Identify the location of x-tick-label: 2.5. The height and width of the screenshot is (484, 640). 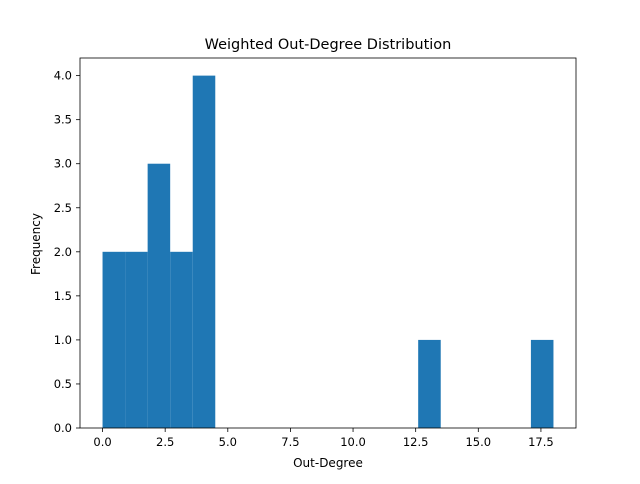
(165, 442).